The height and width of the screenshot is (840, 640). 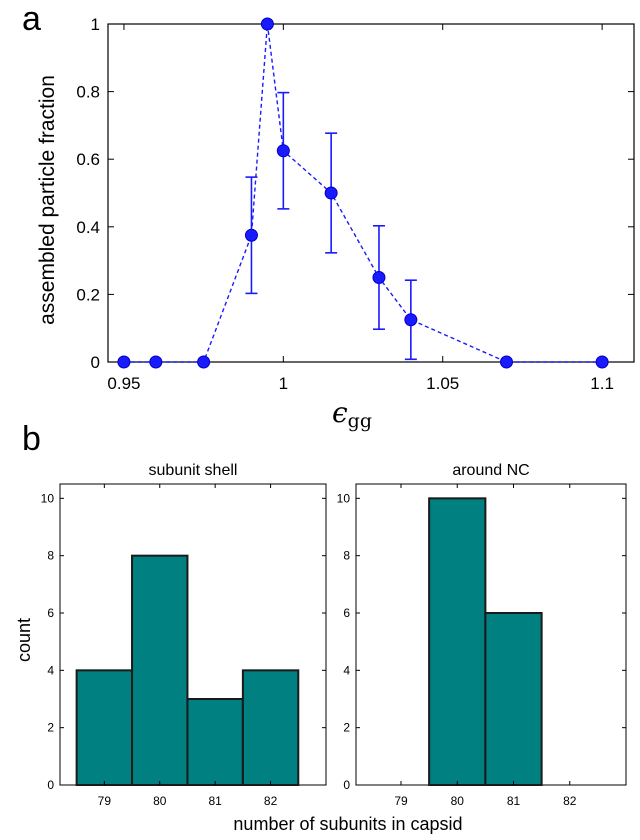 I want to click on panel-b-right-title: around NC, so click(x=490, y=470).